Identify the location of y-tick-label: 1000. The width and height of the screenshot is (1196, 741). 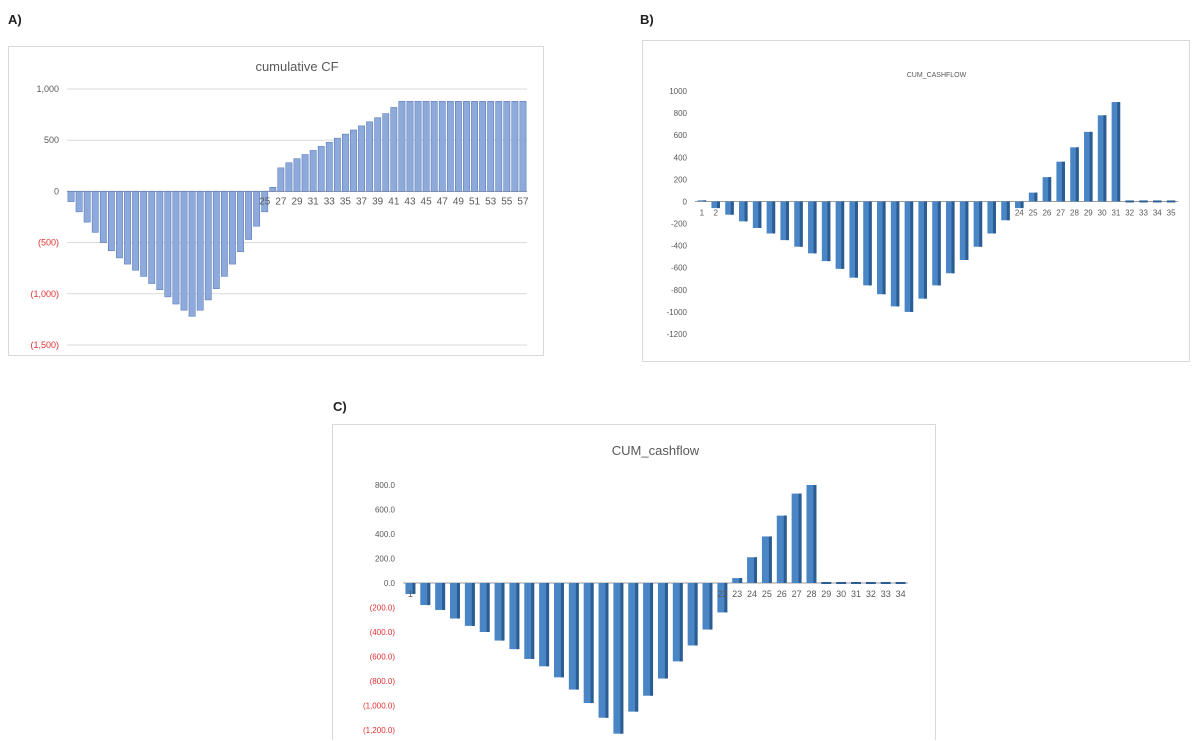
(678, 91).